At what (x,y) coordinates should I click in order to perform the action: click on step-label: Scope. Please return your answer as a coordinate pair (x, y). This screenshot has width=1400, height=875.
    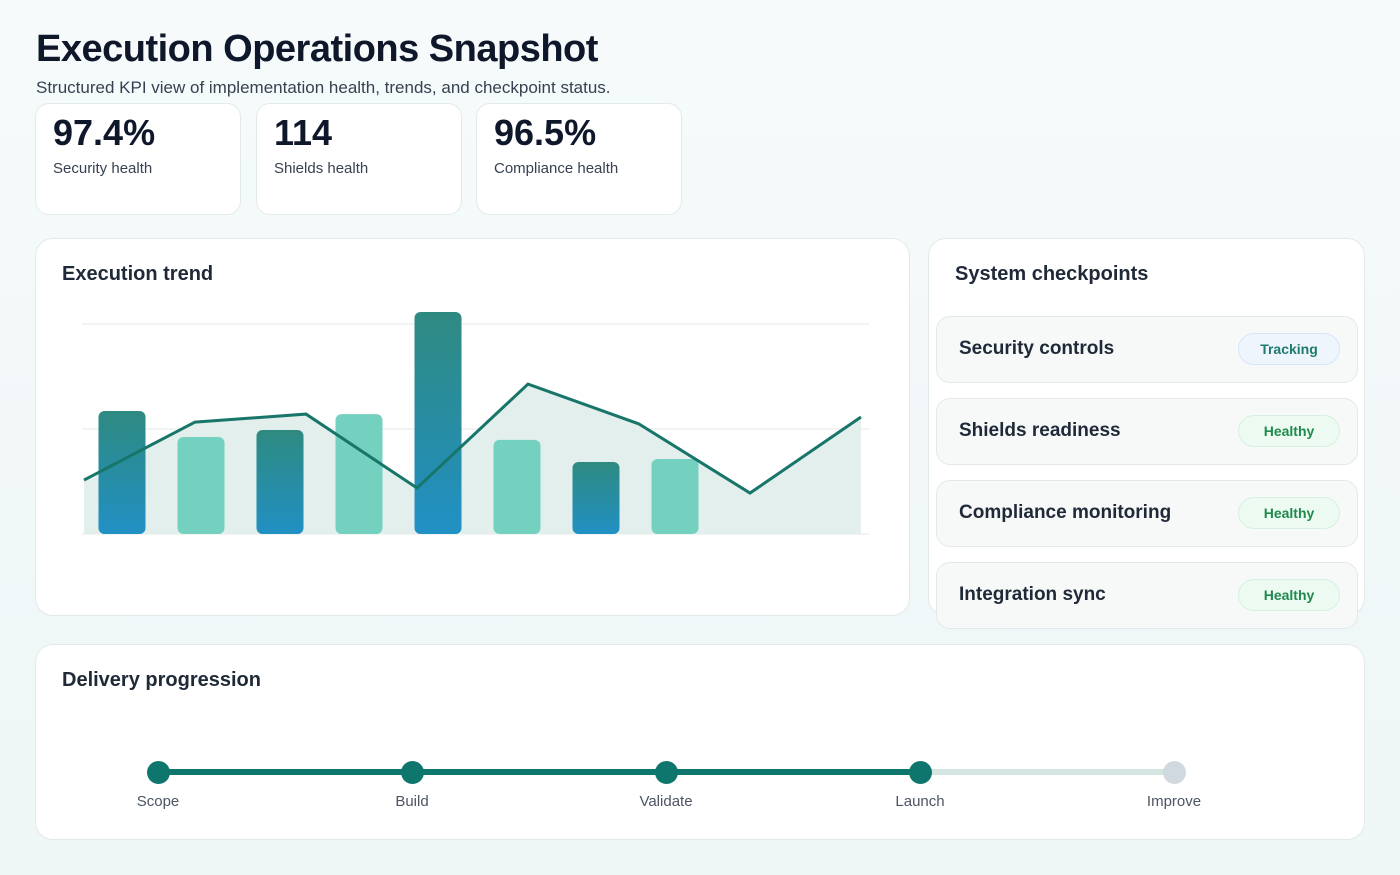
    Looking at the image, I should click on (158, 801).